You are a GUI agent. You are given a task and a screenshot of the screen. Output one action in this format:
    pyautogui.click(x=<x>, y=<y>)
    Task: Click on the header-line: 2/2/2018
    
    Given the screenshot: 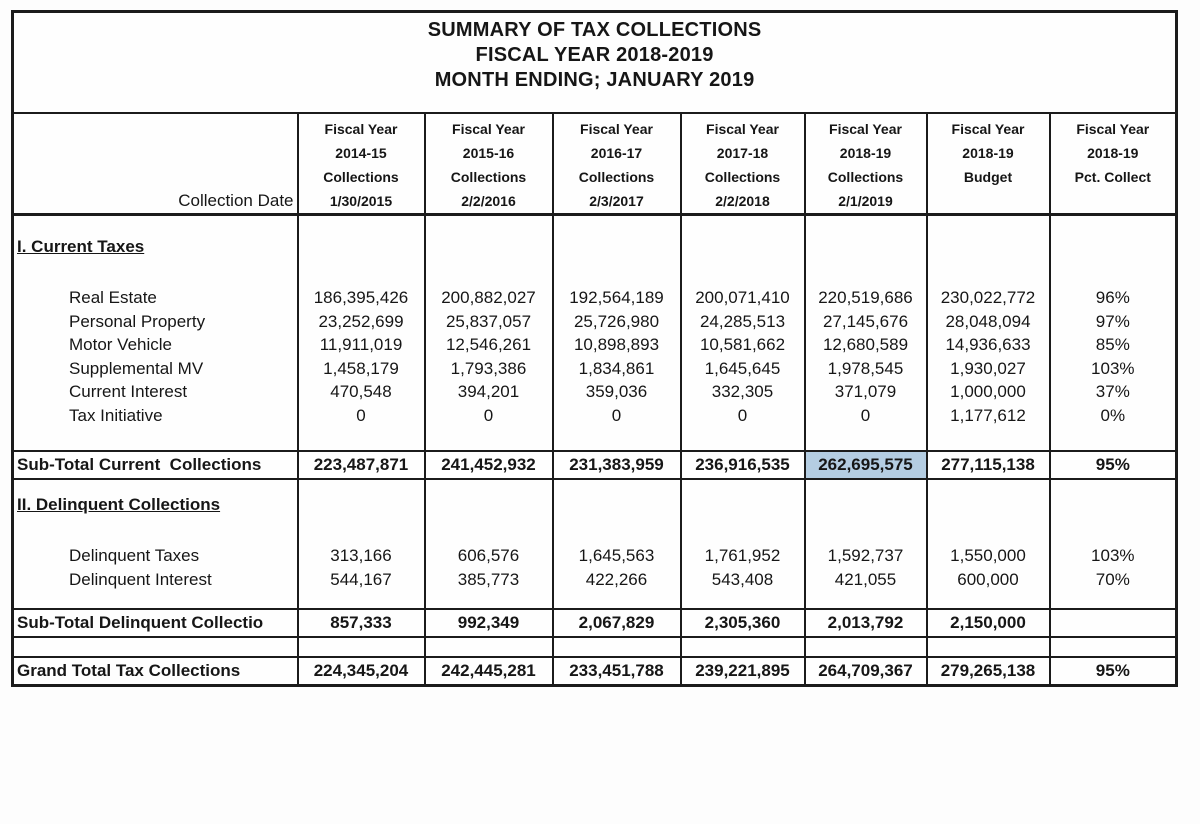 What is the action you would take?
    pyautogui.click(x=742, y=201)
    